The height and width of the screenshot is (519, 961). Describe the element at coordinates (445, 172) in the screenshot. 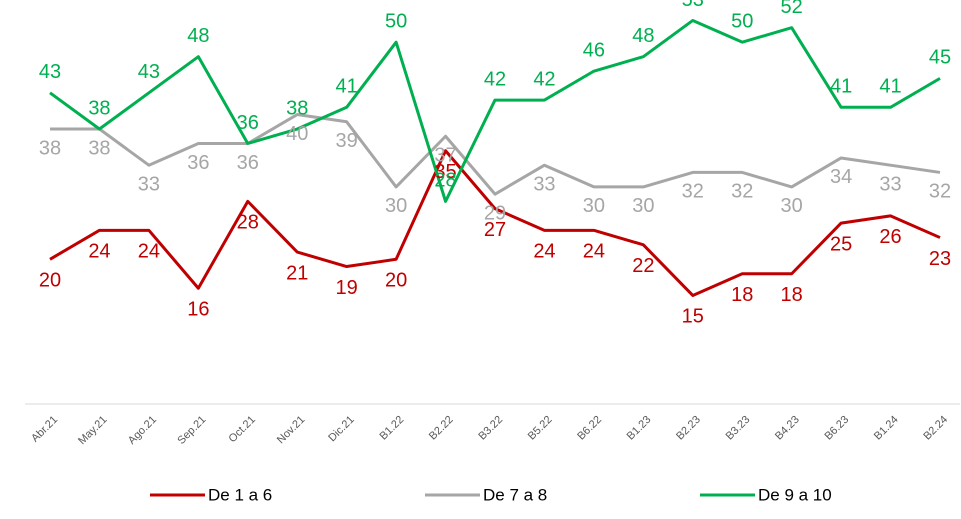

I see `data-label: 35` at that location.